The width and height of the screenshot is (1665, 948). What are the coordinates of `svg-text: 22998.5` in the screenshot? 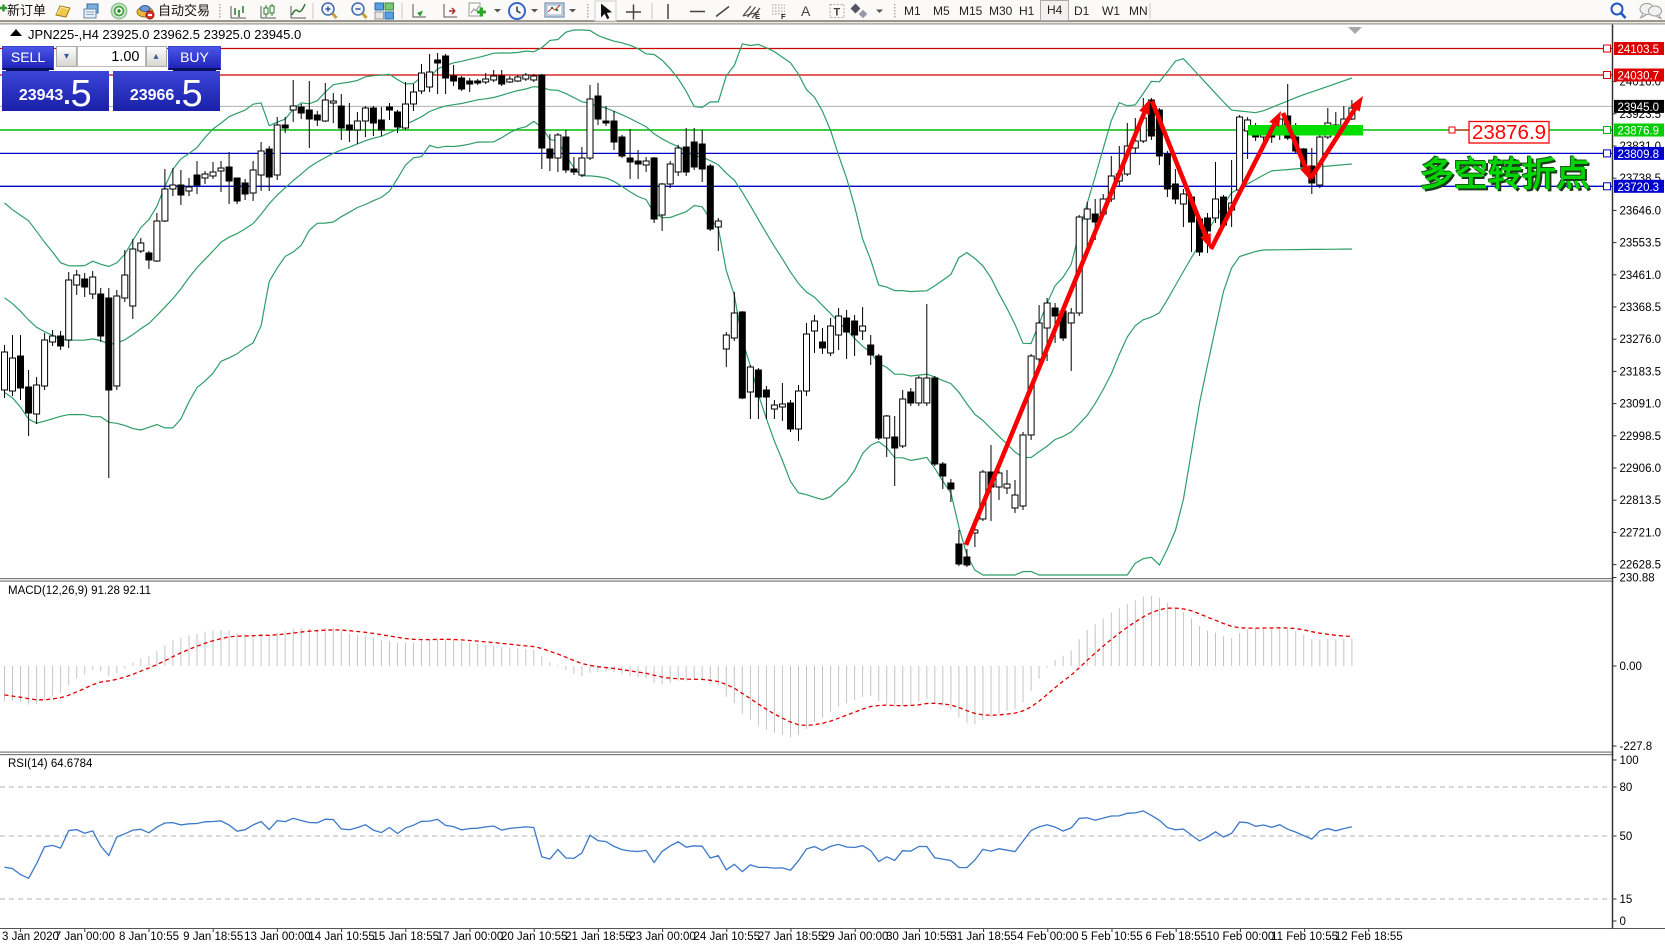 It's located at (1641, 437).